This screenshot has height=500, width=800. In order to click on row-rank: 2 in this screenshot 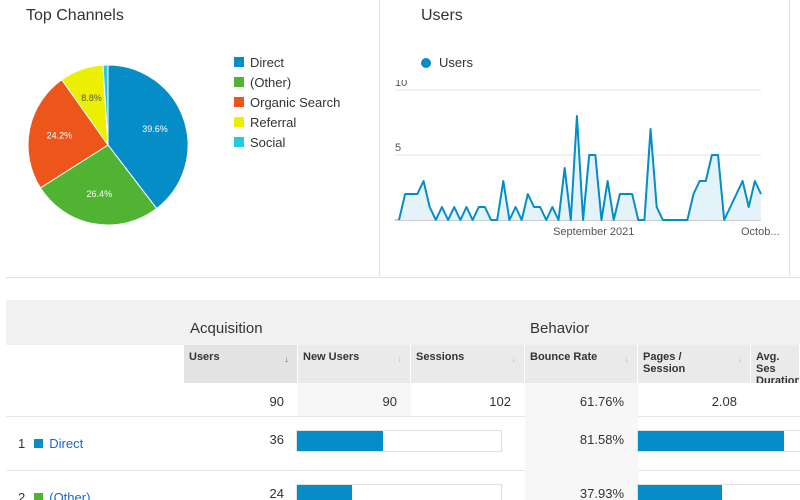, I will do `click(22, 494)`.